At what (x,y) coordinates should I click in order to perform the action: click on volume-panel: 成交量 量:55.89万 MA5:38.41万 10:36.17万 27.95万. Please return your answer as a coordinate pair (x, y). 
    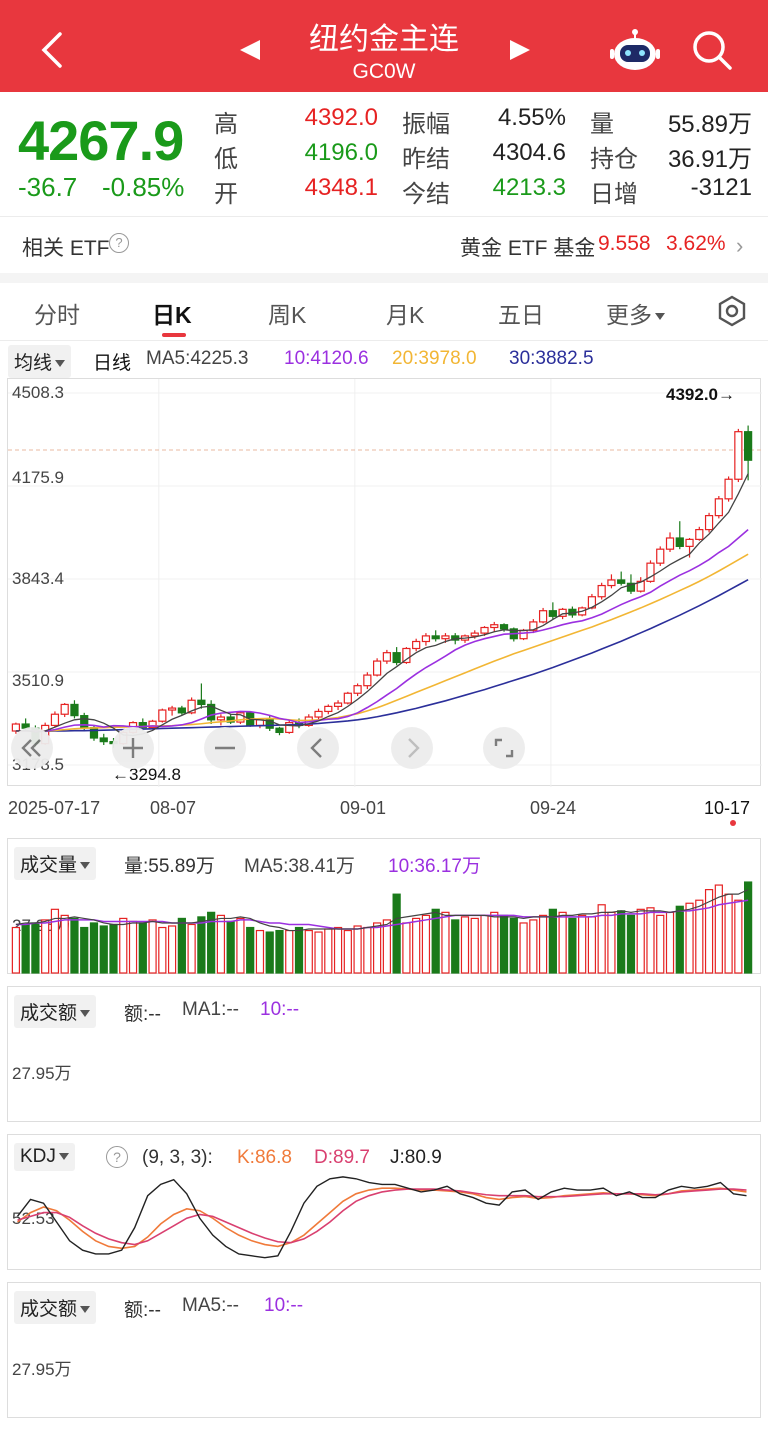
    Looking at the image, I should click on (384, 906).